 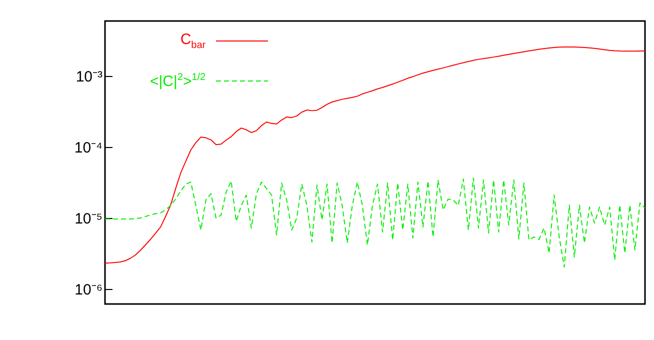 What do you see at coordinates (88, 219) in the screenshot?
I see `y-tick-label: 10⁻⁵` at bounding box center [88, 219].